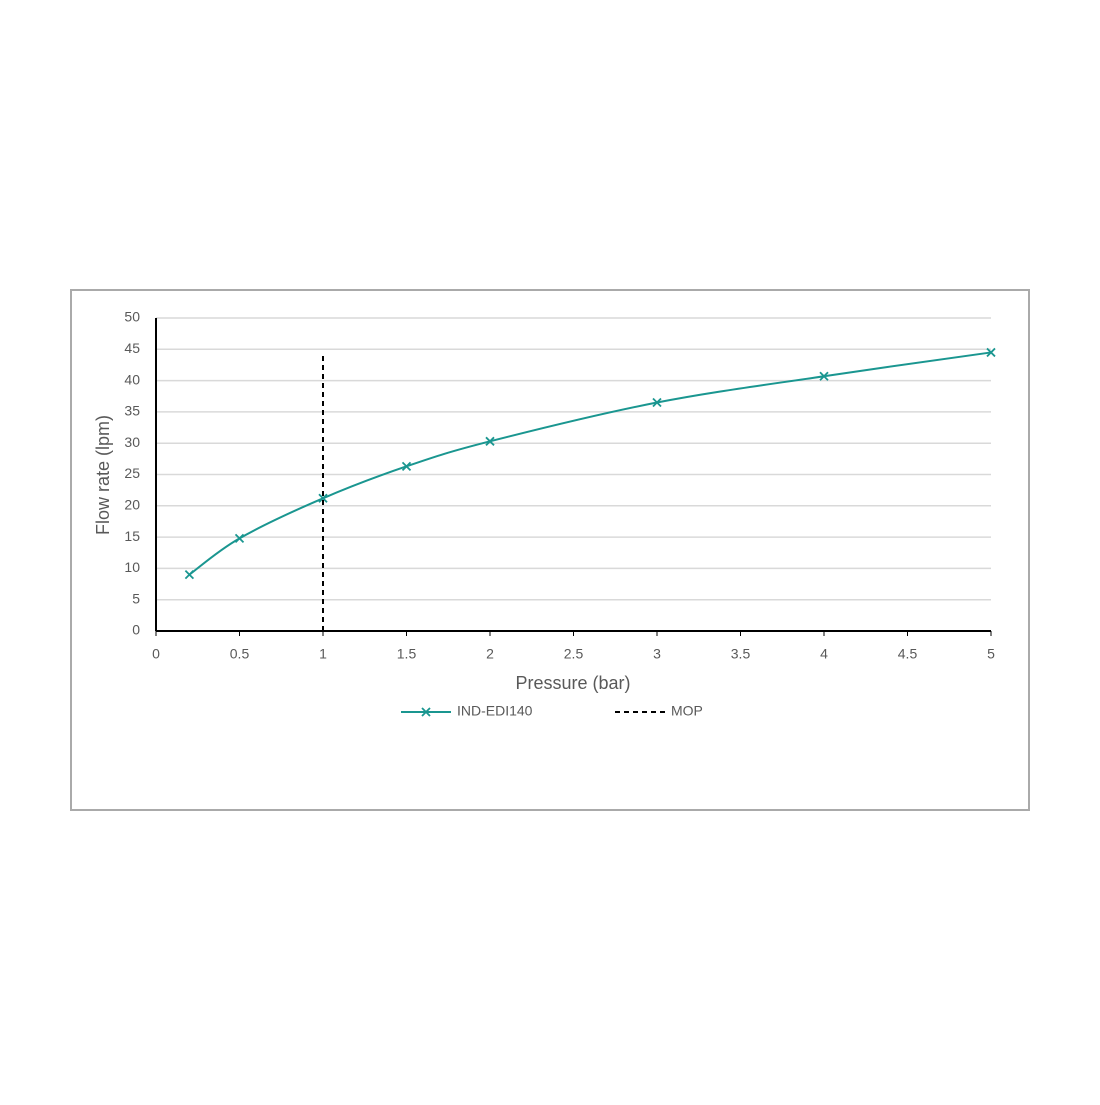  I want to click on x-tick-label: 1.5, so click(407, 654).